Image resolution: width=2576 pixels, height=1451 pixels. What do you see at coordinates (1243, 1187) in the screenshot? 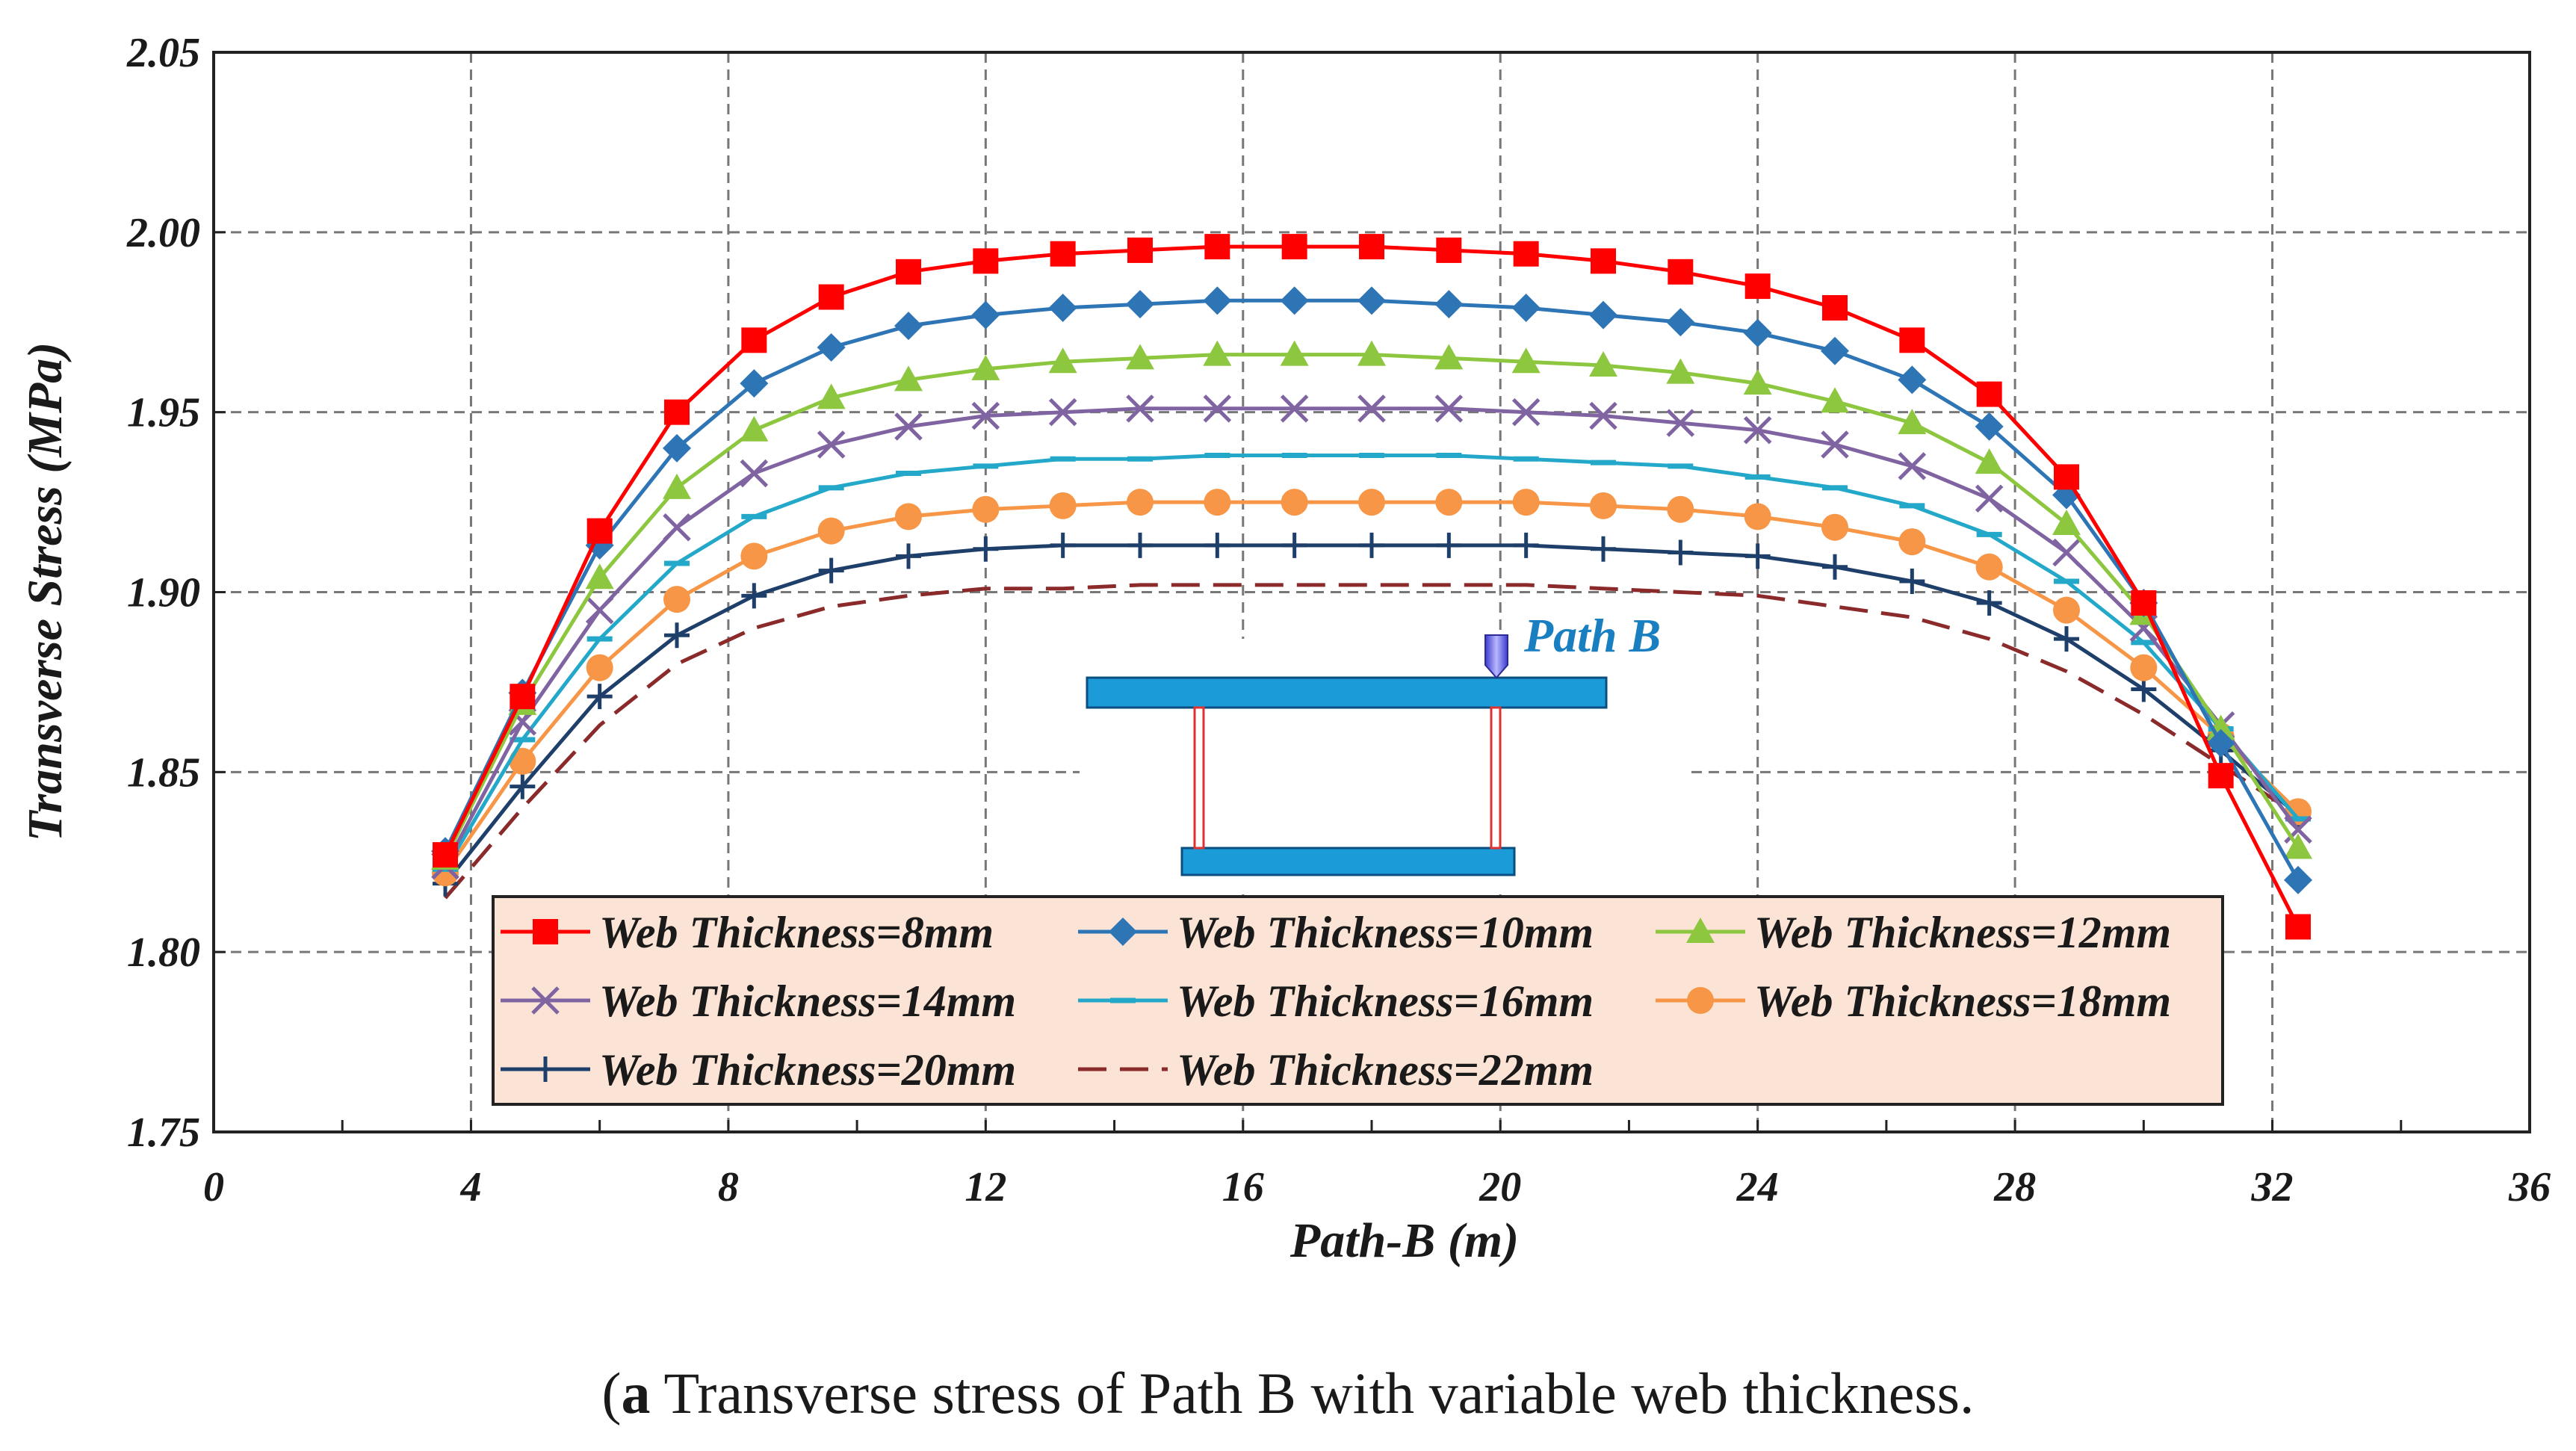
I see `x-tick-label: 16` at bounding box center [1243, 1187].